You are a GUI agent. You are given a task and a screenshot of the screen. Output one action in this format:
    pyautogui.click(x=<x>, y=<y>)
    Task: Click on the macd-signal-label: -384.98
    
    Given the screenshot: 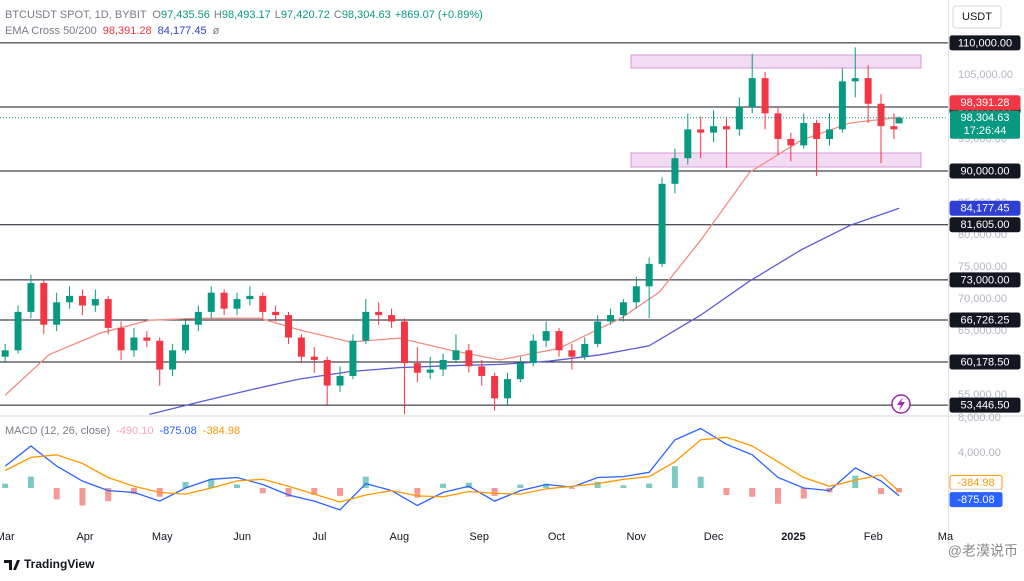 What is the action you would take?
    pyautogui.click(x=975, y=483)
    